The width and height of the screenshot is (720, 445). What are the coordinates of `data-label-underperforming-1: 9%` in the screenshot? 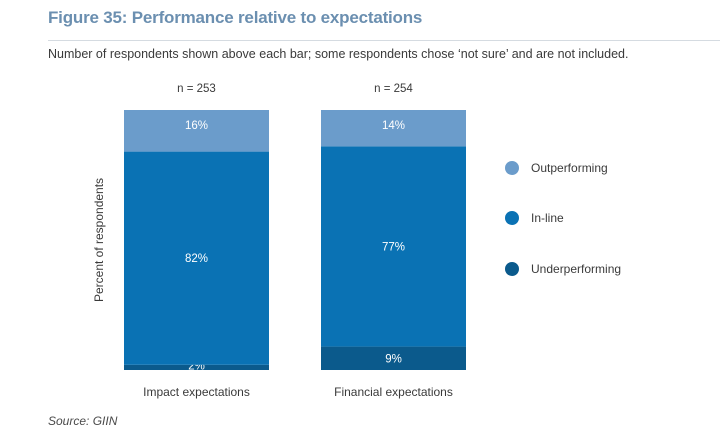 It's located at (393, 359).